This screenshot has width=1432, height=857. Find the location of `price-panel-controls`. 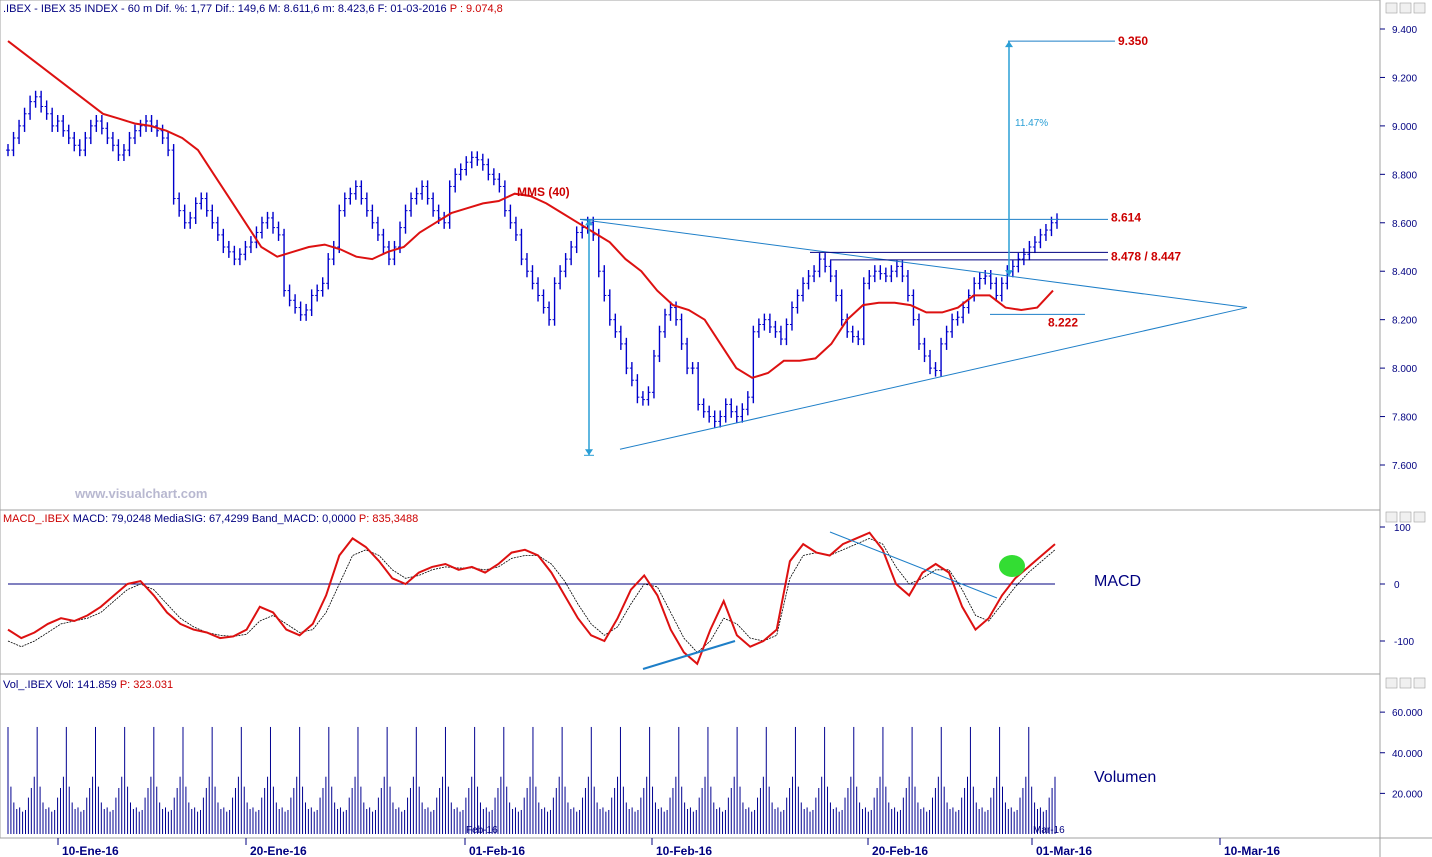

price-panel-controls is located at coordinates (1405, 8).